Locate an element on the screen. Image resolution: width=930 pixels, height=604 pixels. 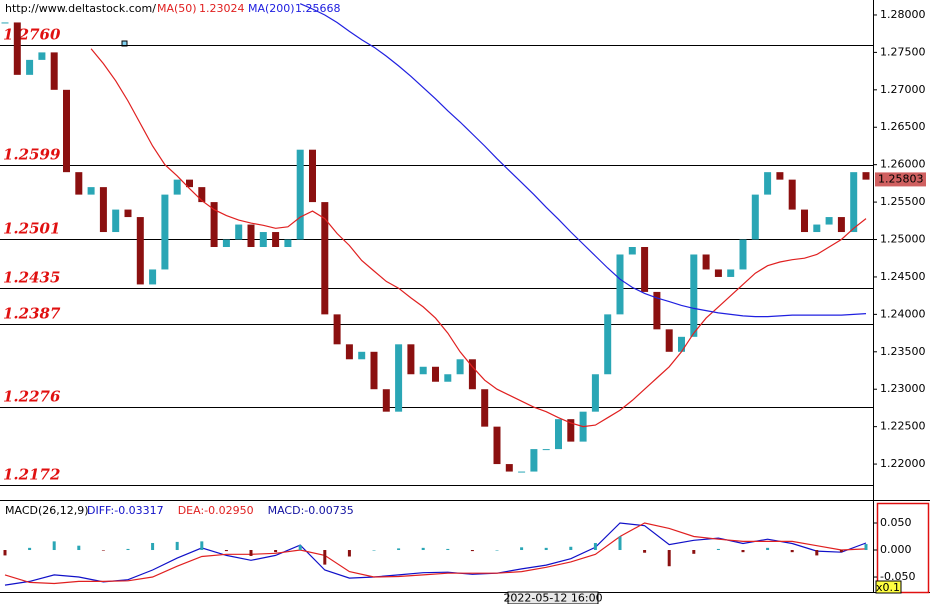
y-tick-label: 1.23000 is located at coordinates (903, 388).